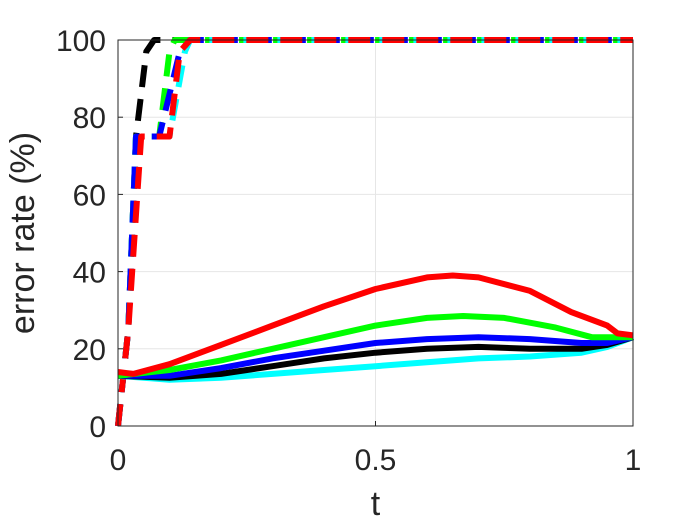  What do you see at coordinates (633, 460) in the screenshot?
I see `x-tick-label: 1` at bounding box center [633, 460].